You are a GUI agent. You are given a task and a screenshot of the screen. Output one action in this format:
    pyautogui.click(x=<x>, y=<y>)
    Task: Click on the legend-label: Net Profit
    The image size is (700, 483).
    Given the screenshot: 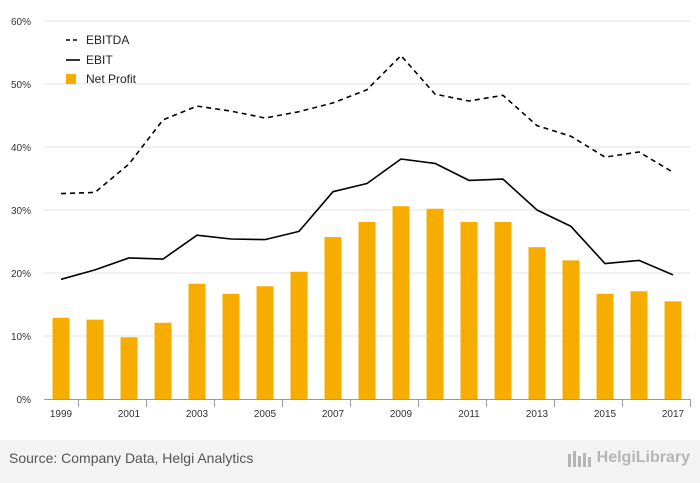 What is the action you would take?
    pyautogui.click(x=111, y=79)
    